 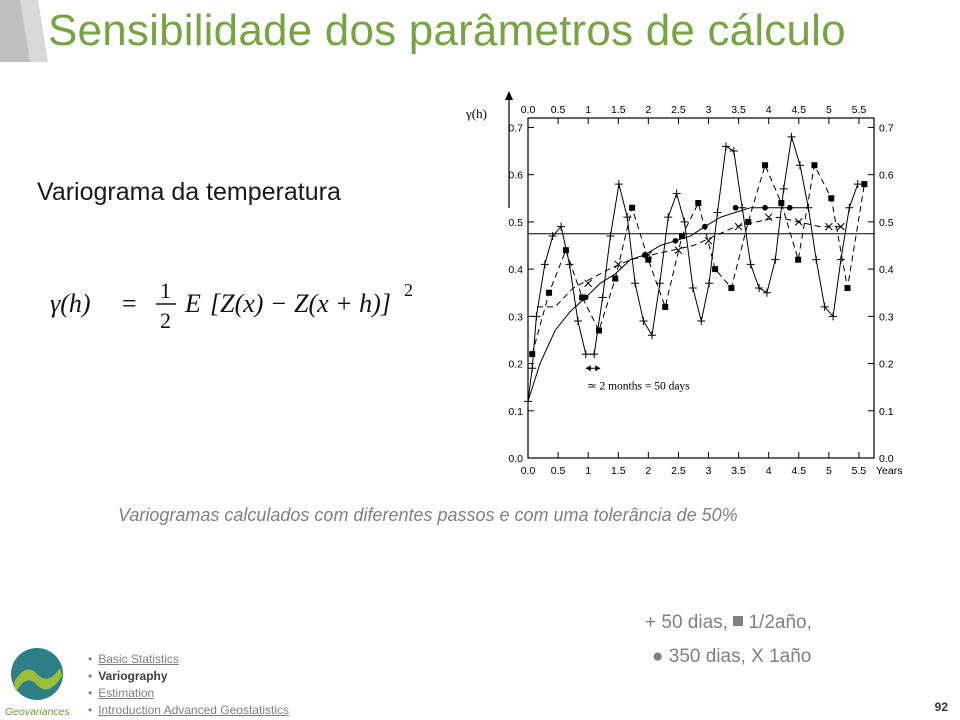 I want to click on nav-item-advanced-geostatistics: Introduction Advanced Geostatistics, so click(x=188, y=710).